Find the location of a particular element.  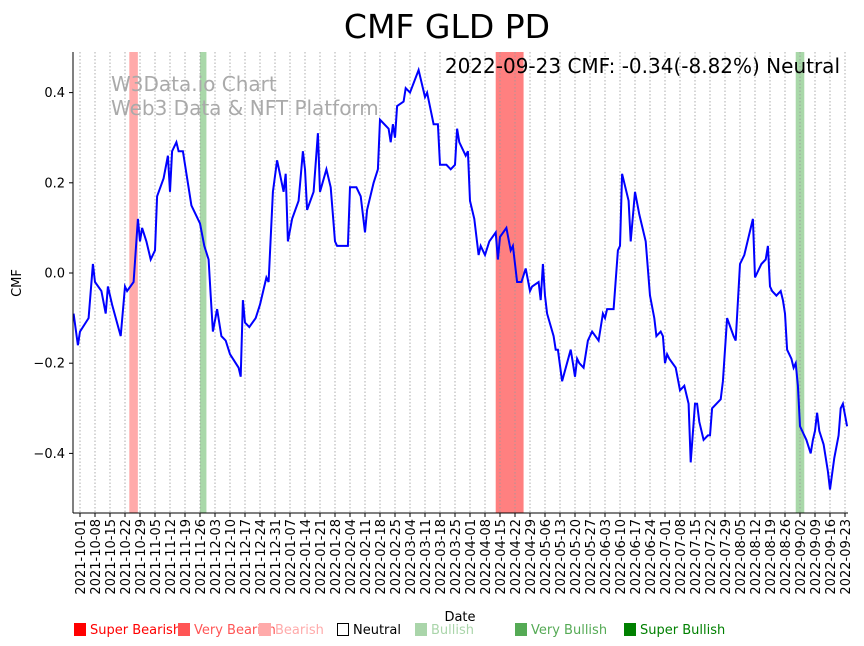

x-tick-label: 2022-09-23 is located at coordinates (846, 557).